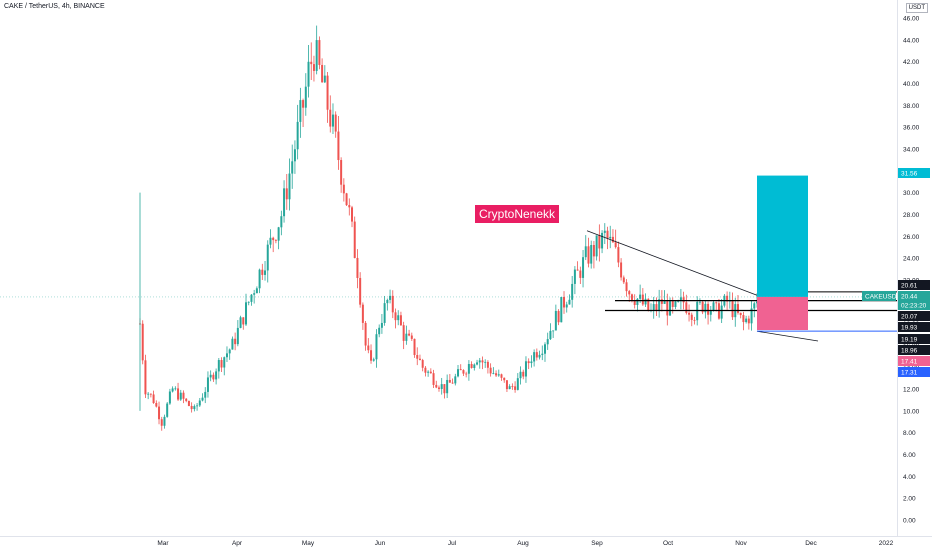  I want to click on symbol-title: CAKE / TetherUS, 4h, BINANCE, so click(54, 6).